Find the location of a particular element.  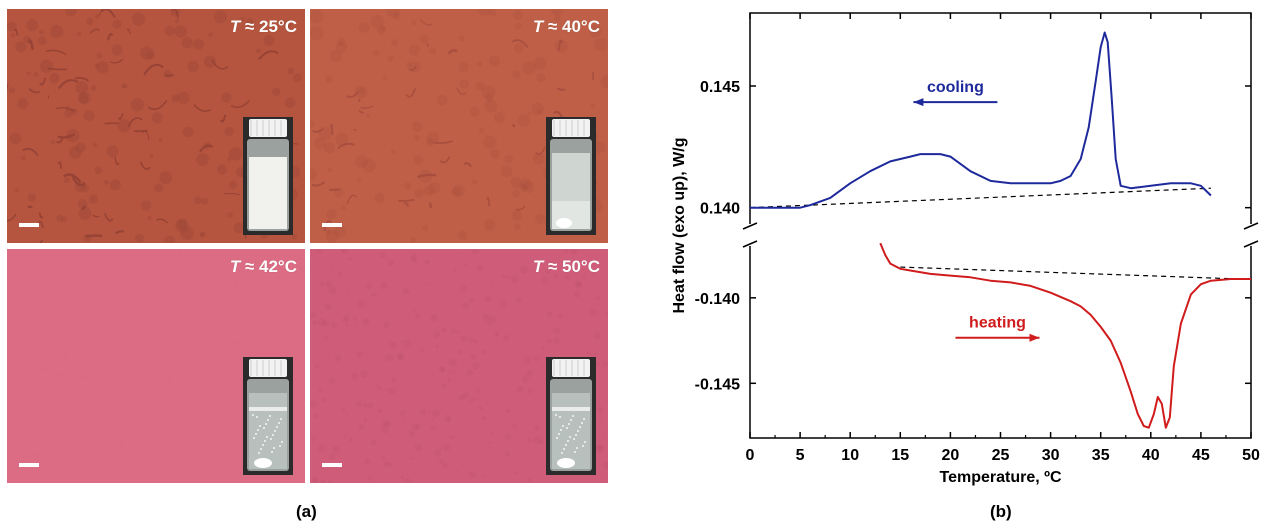

x-tick-label: 50 is located at coordinates (1251, 455).